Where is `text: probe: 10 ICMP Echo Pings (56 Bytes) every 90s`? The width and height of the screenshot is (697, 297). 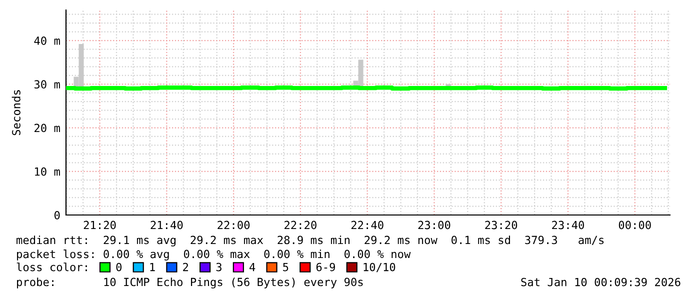
text: probe: 10 ICMP Echo Pings (56 Bytes) every 90s is located at coordinates (190, 283).